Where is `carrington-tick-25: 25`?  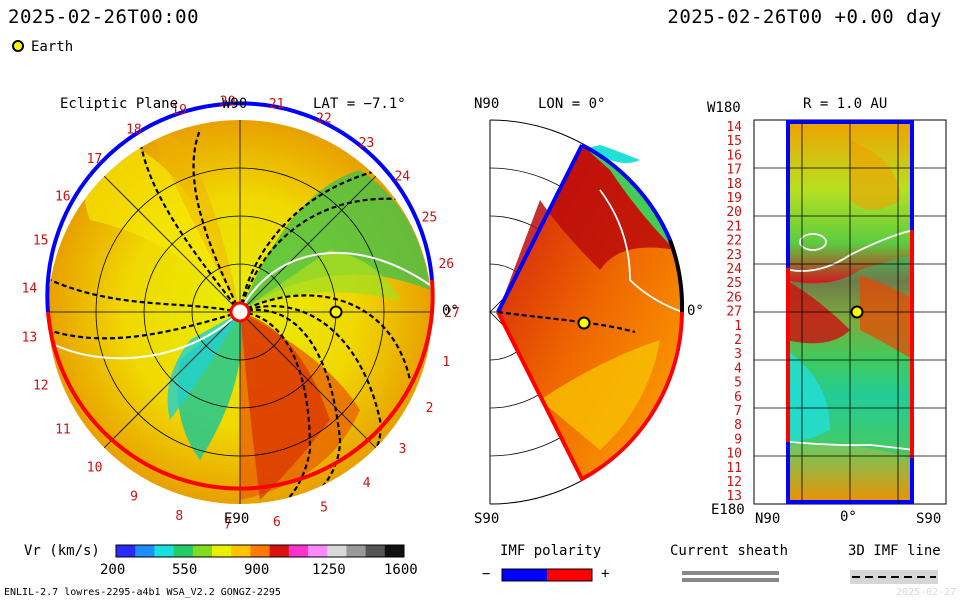
carrington-tick-25: 25 is located at coordinates (430, 218).